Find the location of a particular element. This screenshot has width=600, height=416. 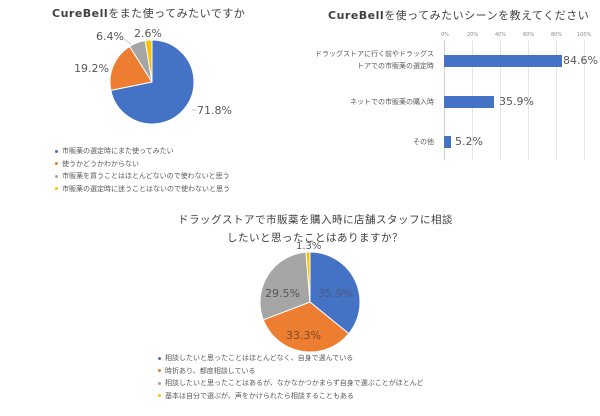

pie1-legend-item: 使うかどうかわからない is located at coordinates (142, 164).